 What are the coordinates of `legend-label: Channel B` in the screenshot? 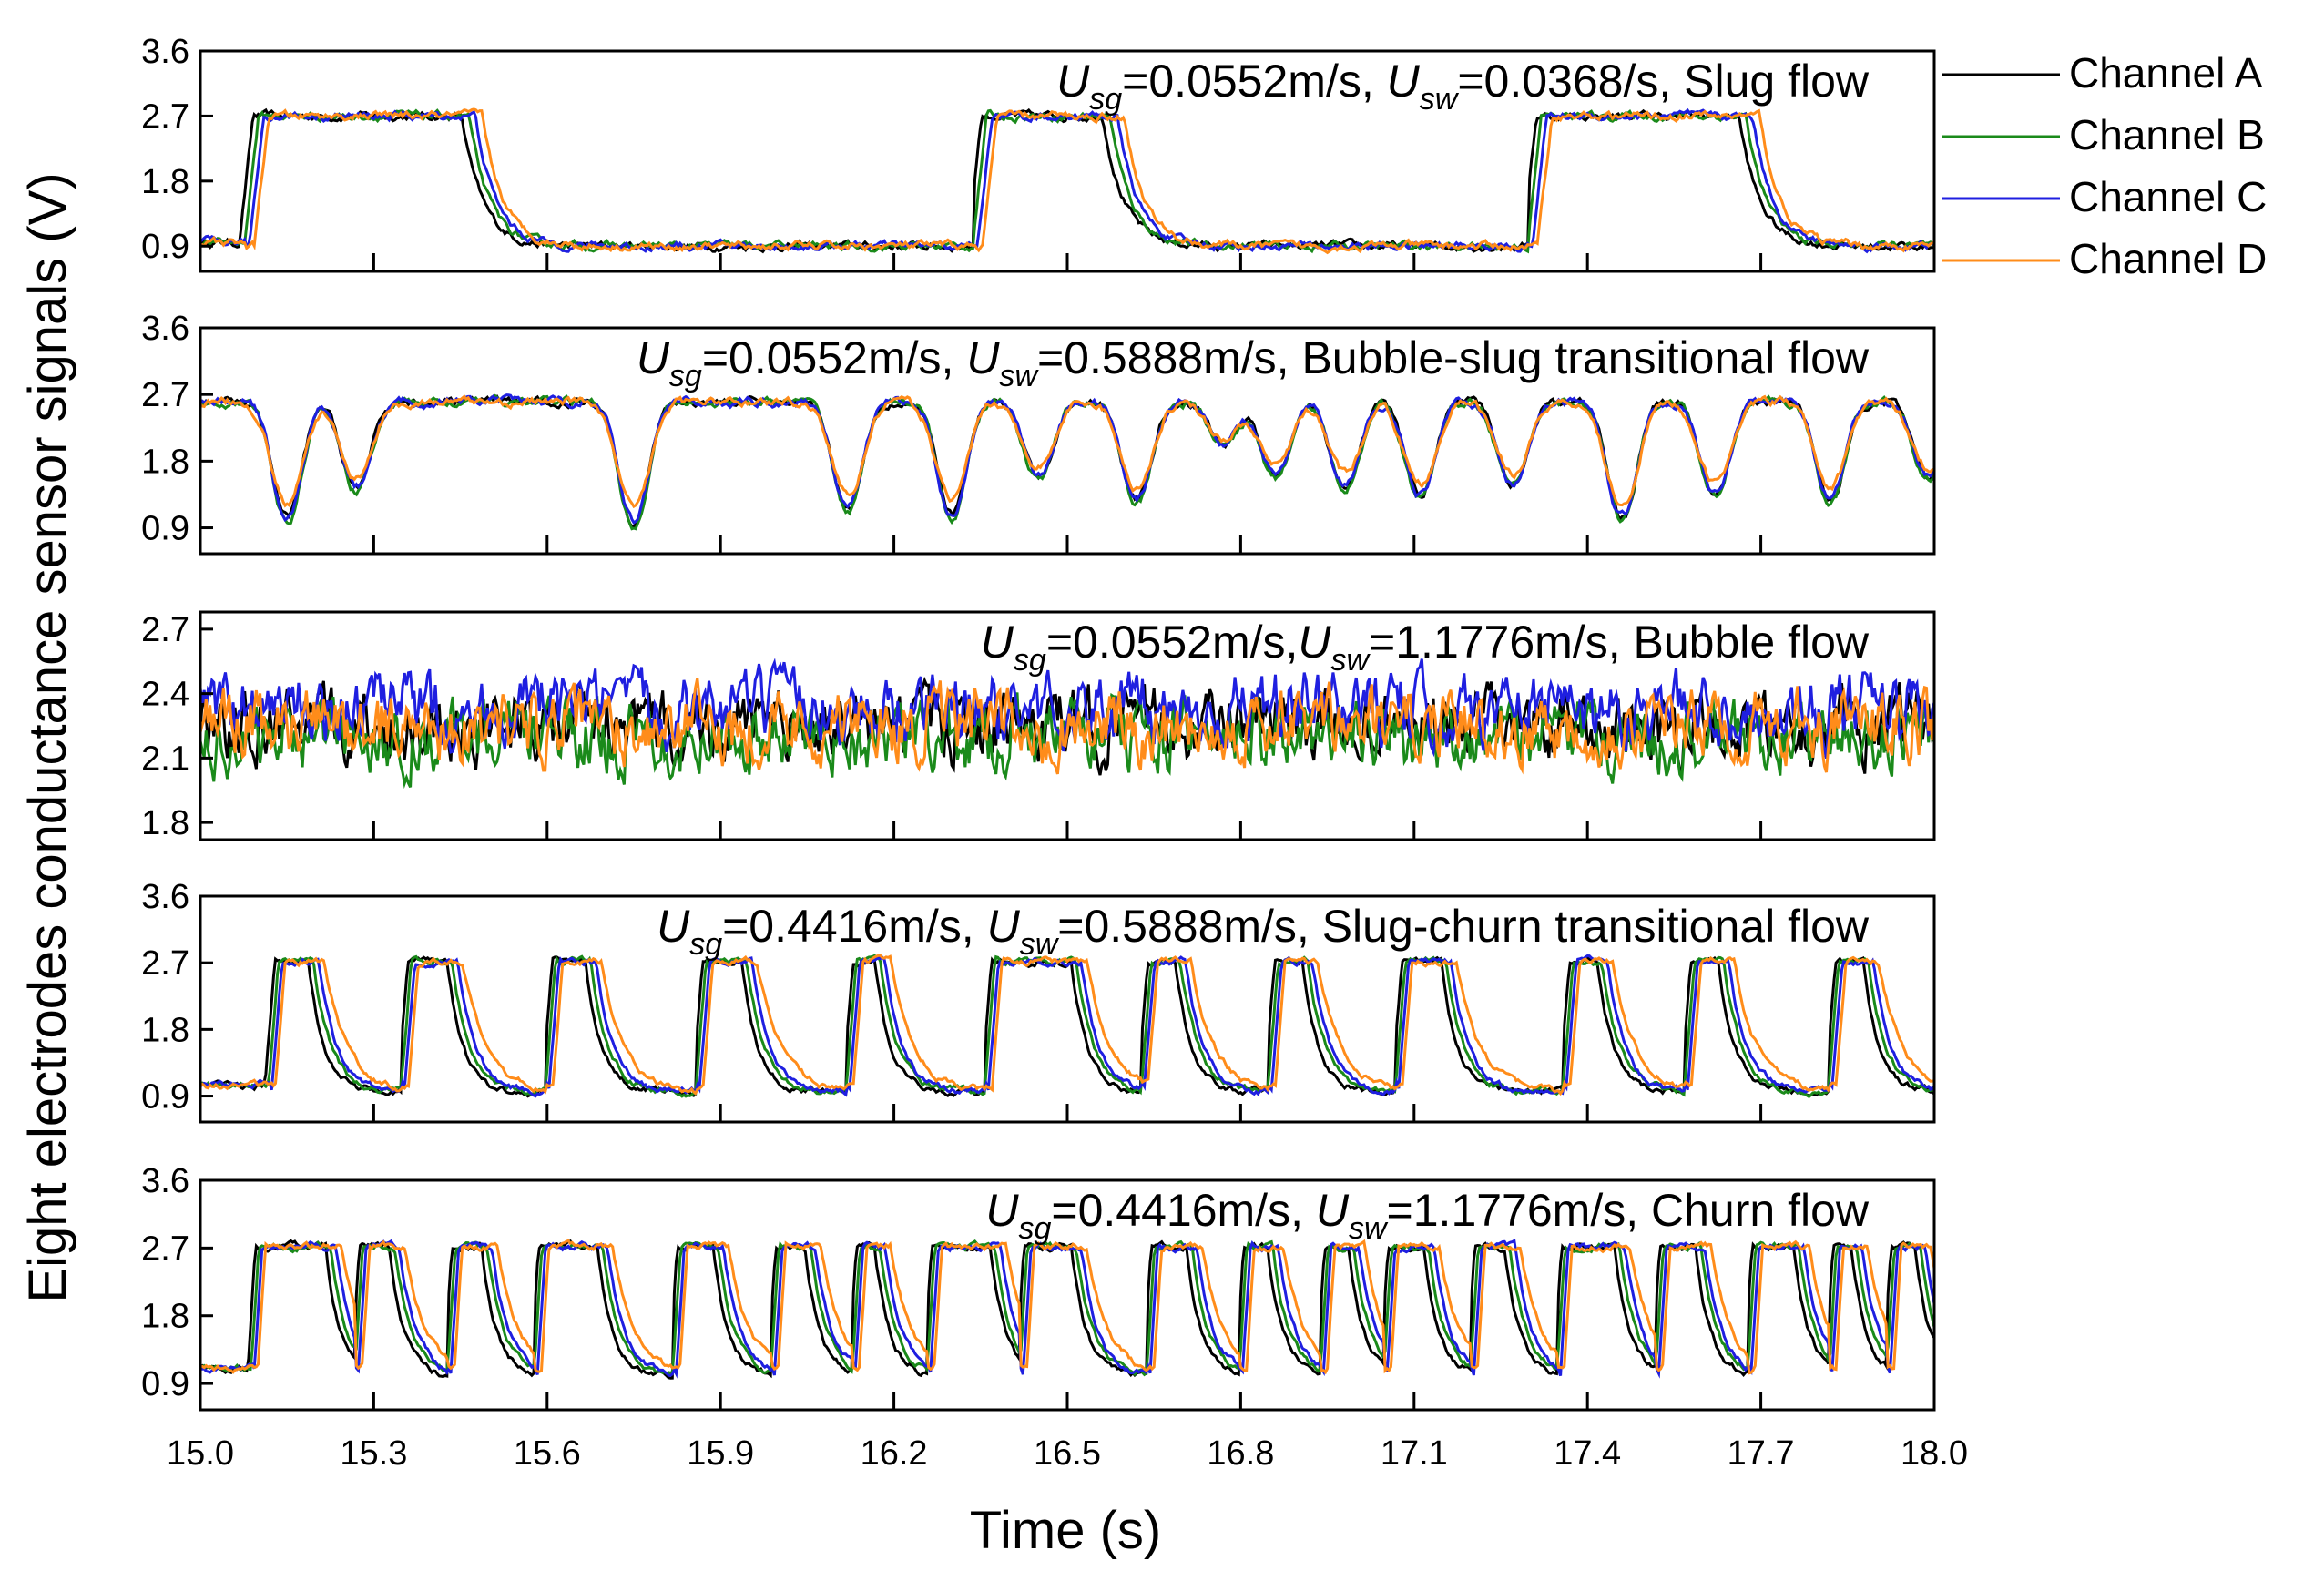 It's located at (2167, 134).